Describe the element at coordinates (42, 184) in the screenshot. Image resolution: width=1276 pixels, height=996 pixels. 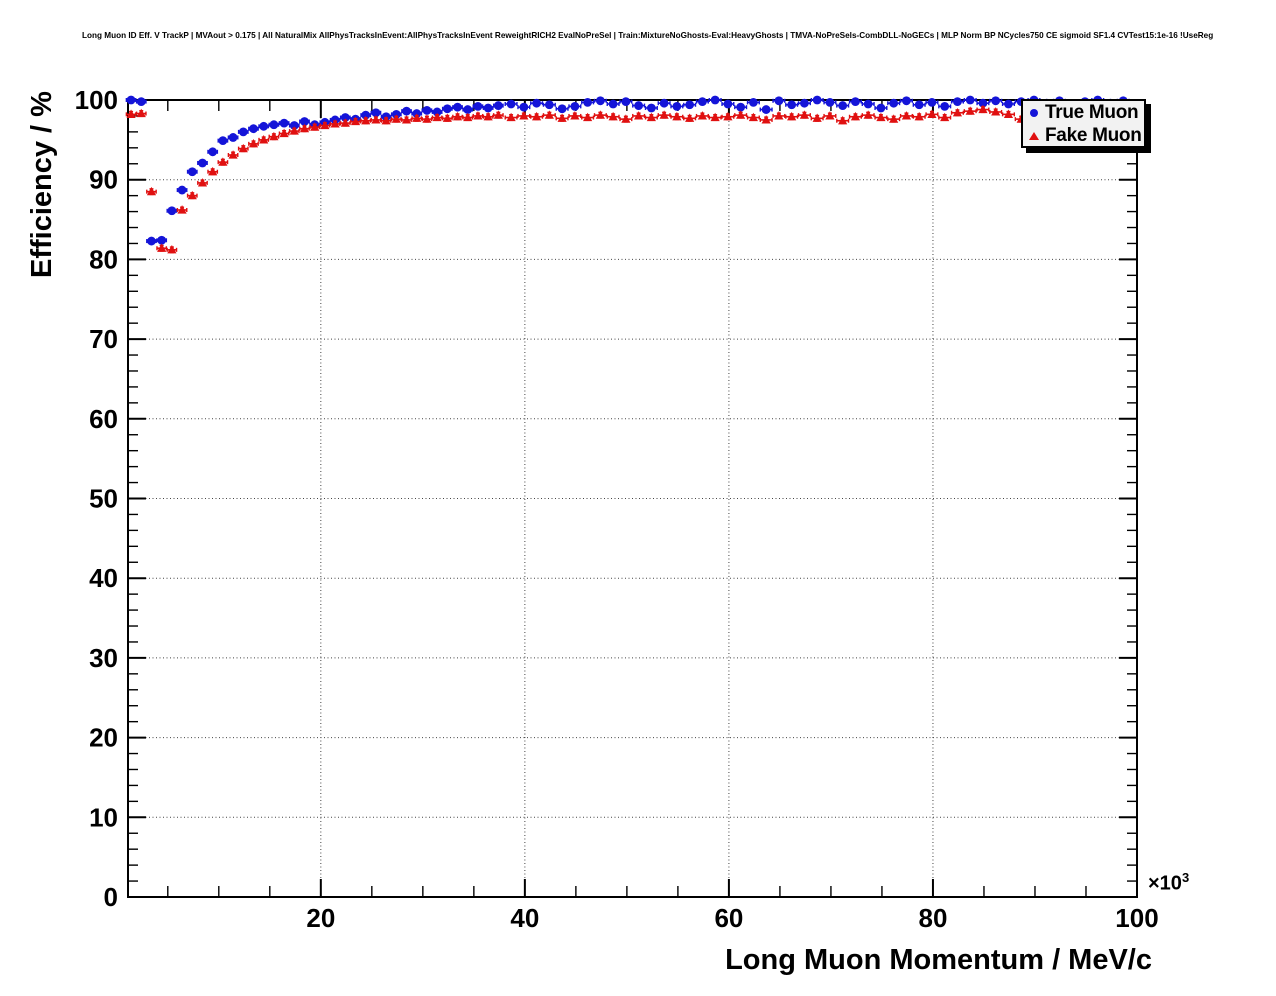
I see `y-axis-title: Efficiency / %` at that location.